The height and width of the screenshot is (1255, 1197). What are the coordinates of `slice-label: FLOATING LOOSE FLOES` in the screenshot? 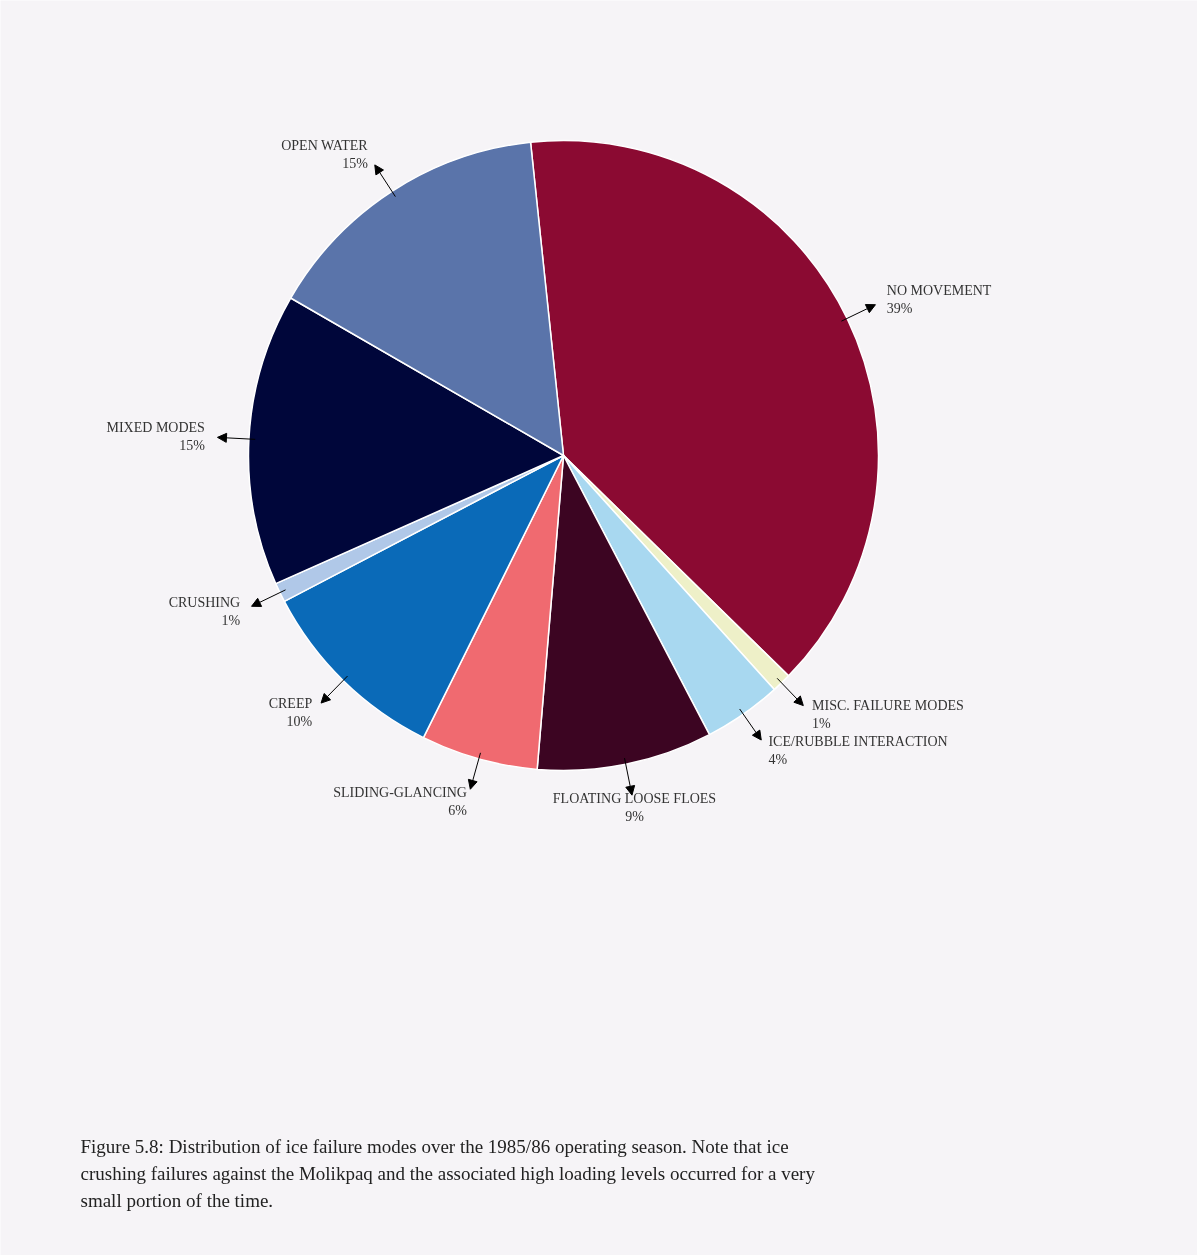 It's located at (634, 799).